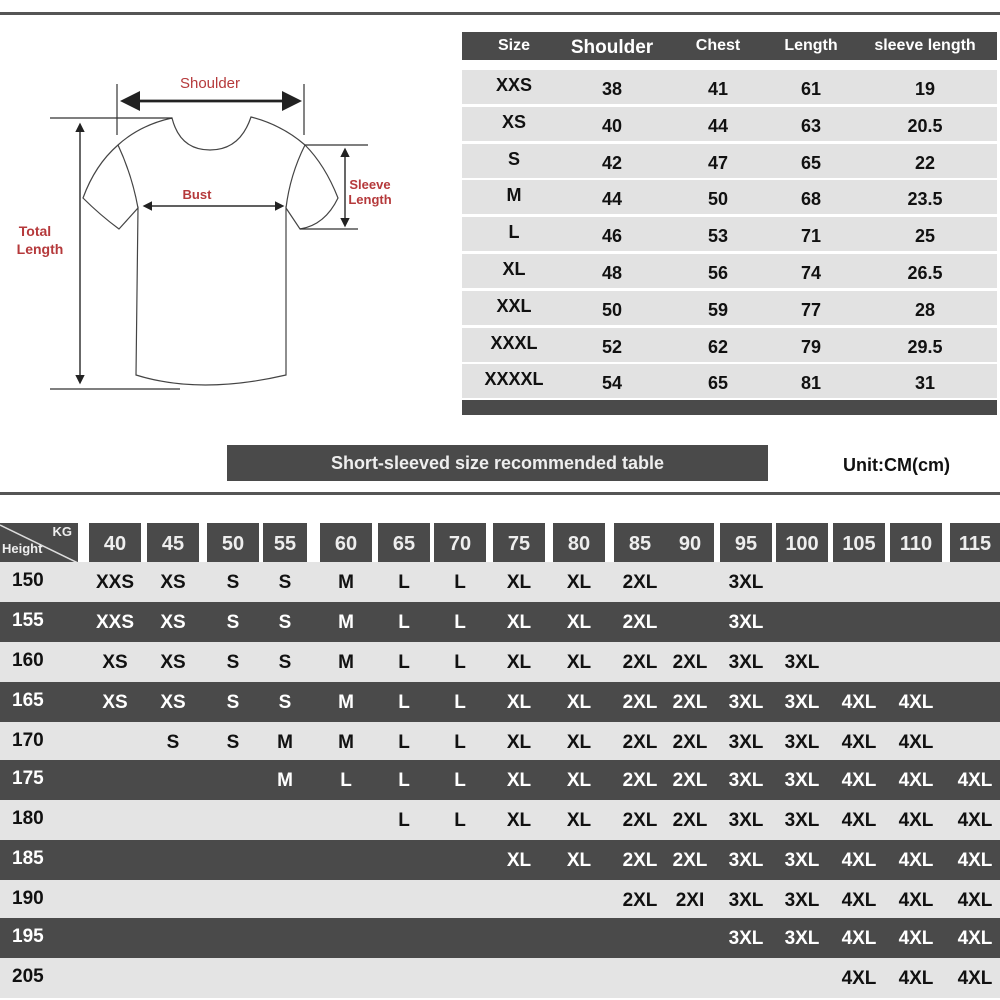 The width and height of the screenshot is (1000, 1000). What do you see at coordinates (115, 622) in the screenshot?
I see `size-cell: XXS` at bounding box center [115, 622].